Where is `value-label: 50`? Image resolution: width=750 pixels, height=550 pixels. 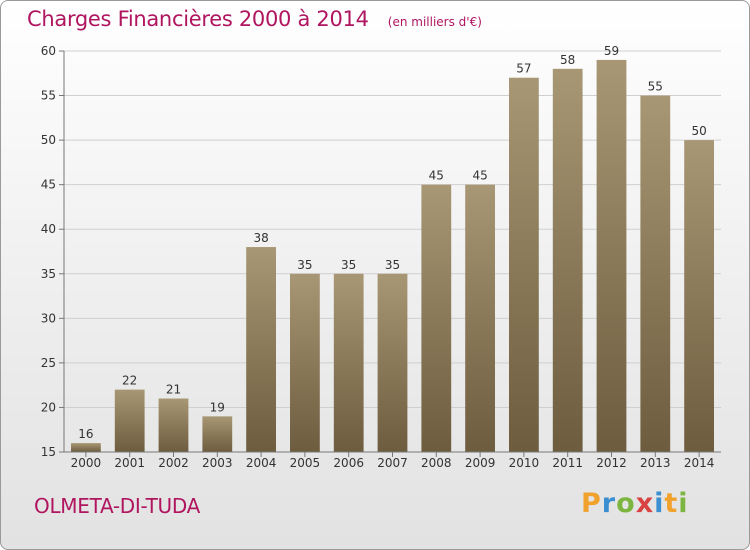
value-label: 50 is located at coordinates (698, 131).